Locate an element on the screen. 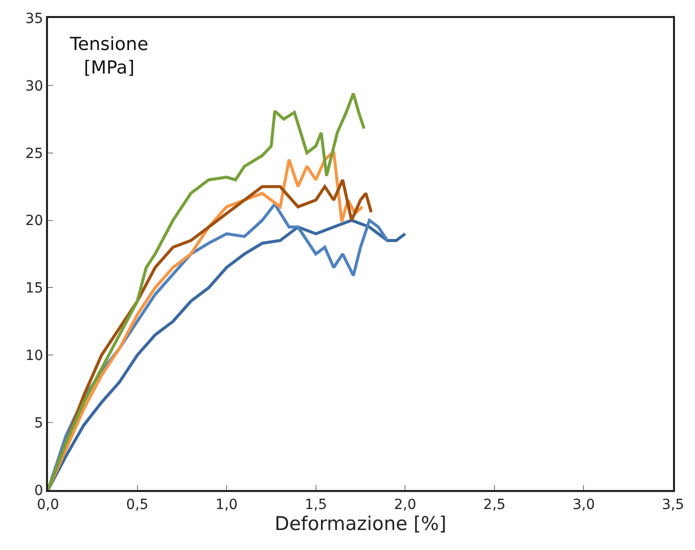 Image resolution: width=695 pixels, height=550 pixels. y-tick-label: 25 is located at coordinates (34, 154).